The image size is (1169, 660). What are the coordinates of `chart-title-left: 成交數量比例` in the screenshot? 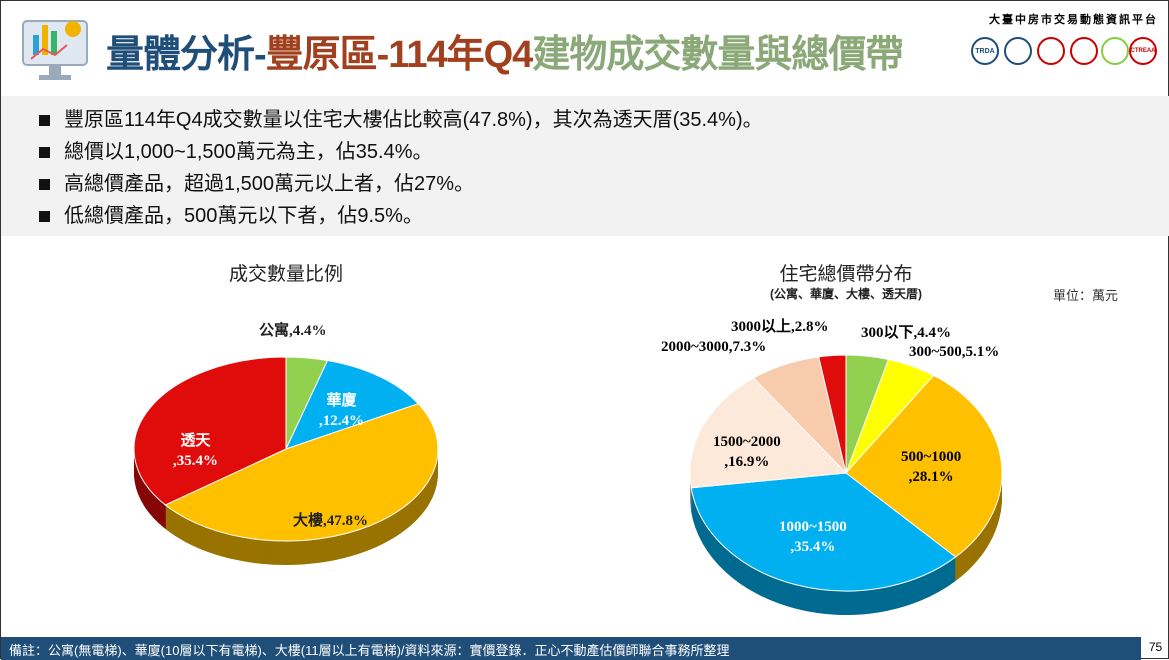 It's located at (285, 274).